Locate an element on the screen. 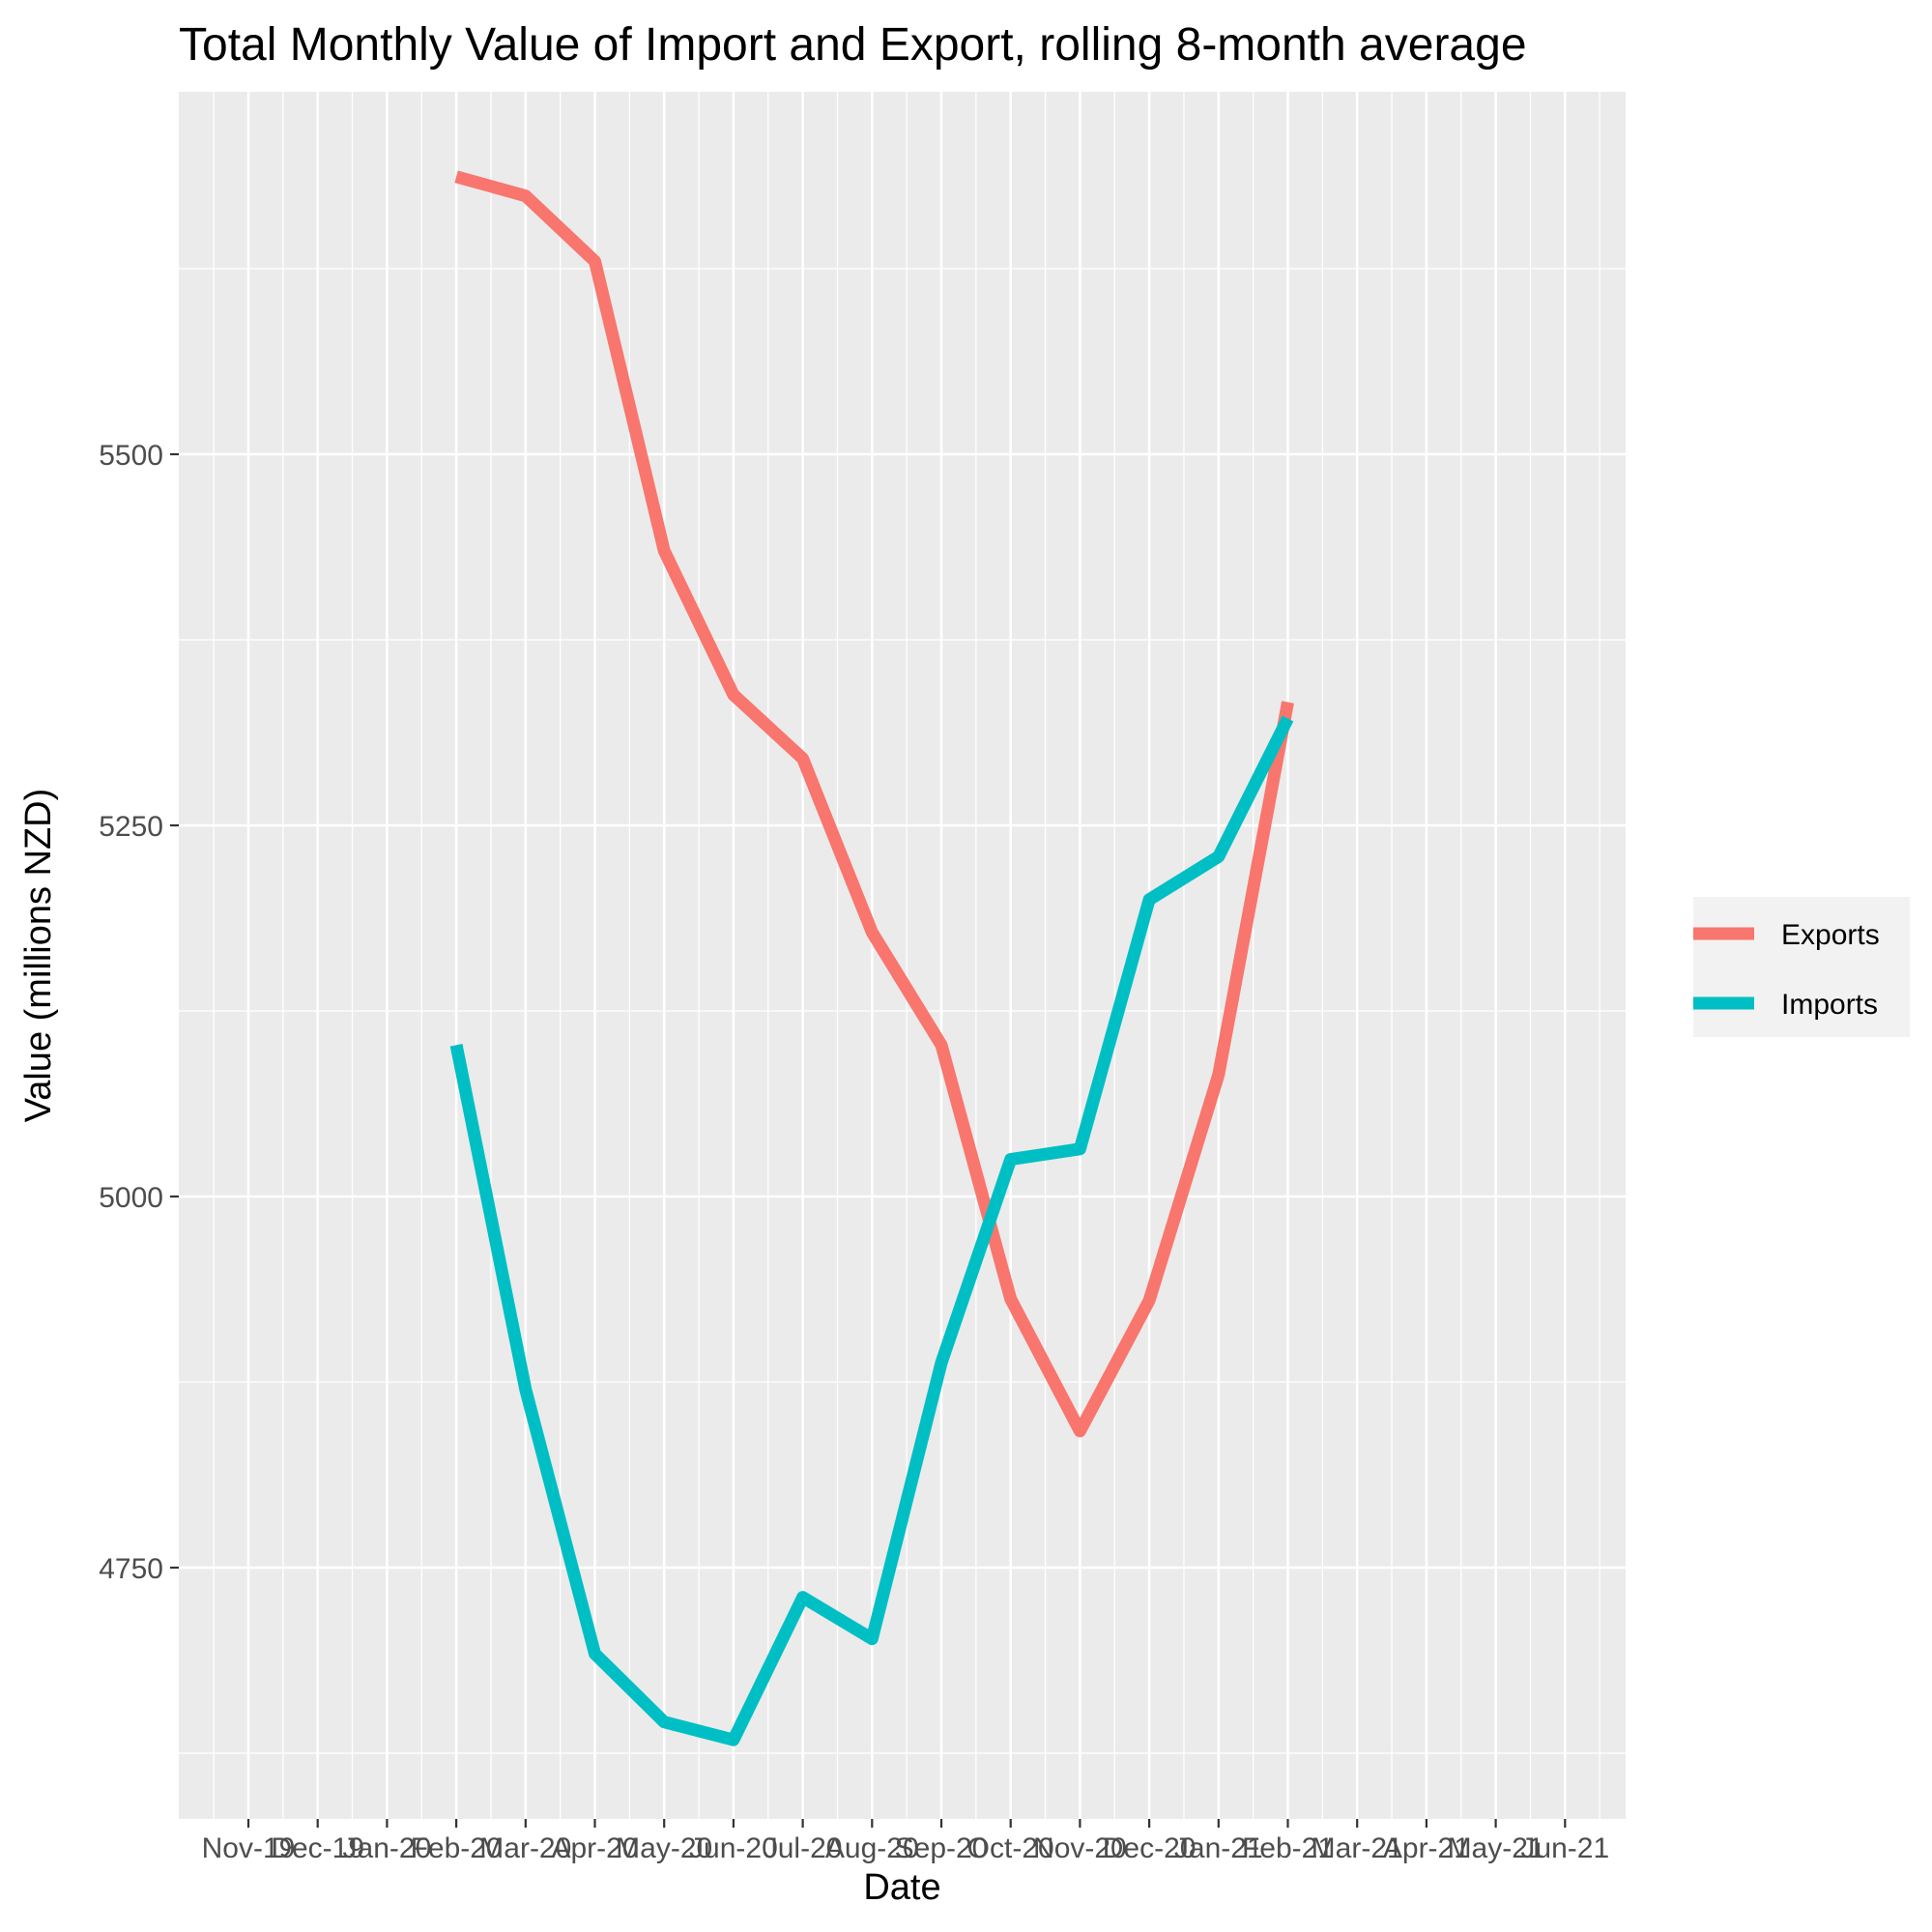 This screenshot has height=1932, width=1932. x-tick-label: Nov-20 is located at coordinates (1080, 1848).